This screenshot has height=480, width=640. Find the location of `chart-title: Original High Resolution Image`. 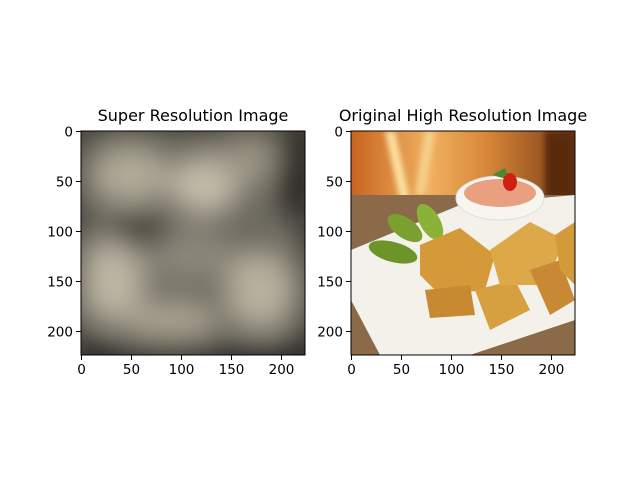

chart-title: Original High Resolution Image is located at coordinates (463, 115).